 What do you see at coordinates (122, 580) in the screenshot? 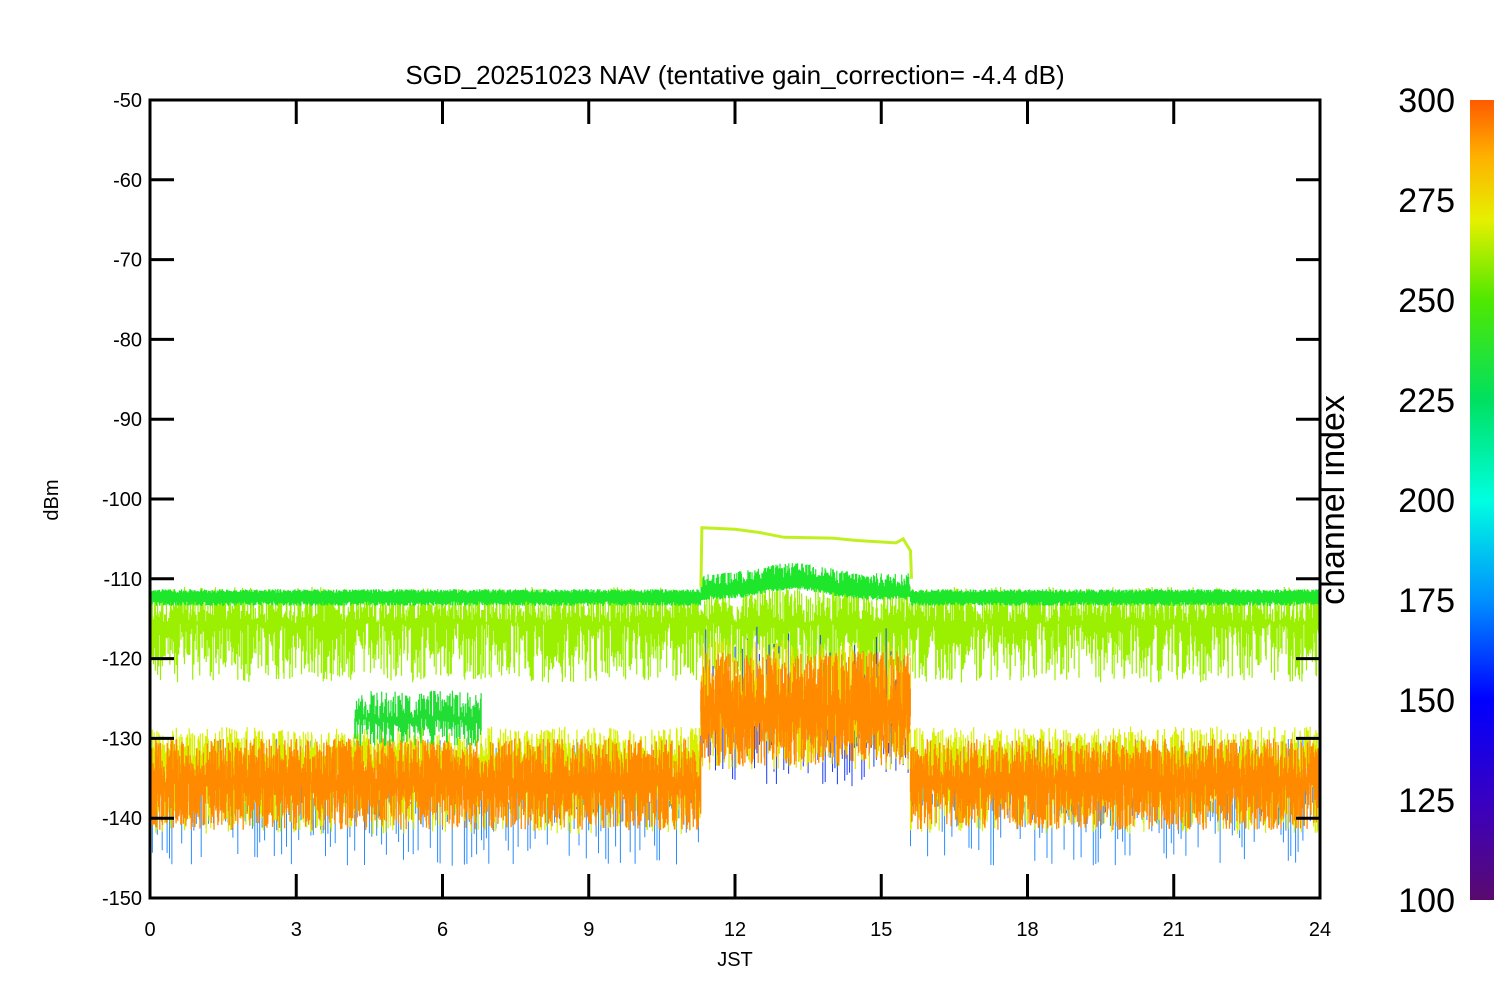
I see `y-tick-label: -110` at bounding box center [122, 580].